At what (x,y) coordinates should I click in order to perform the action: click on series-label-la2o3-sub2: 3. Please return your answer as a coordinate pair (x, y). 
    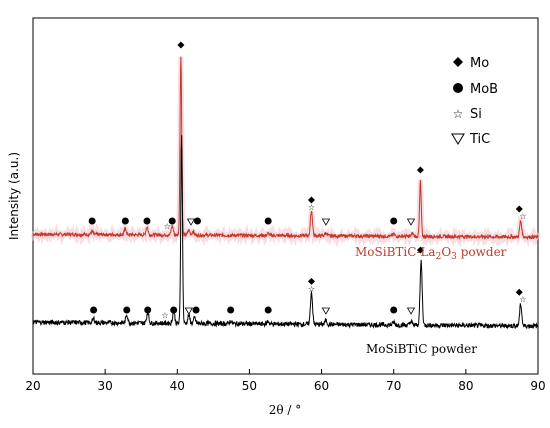
    Looking at the image, I should click on (454, 257).